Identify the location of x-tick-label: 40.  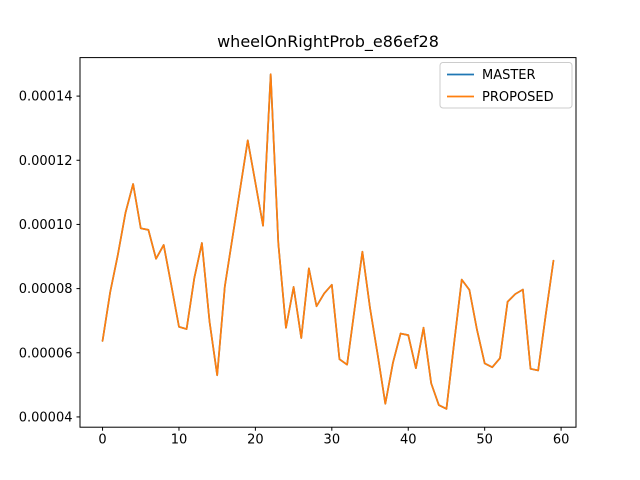
(408, 440).